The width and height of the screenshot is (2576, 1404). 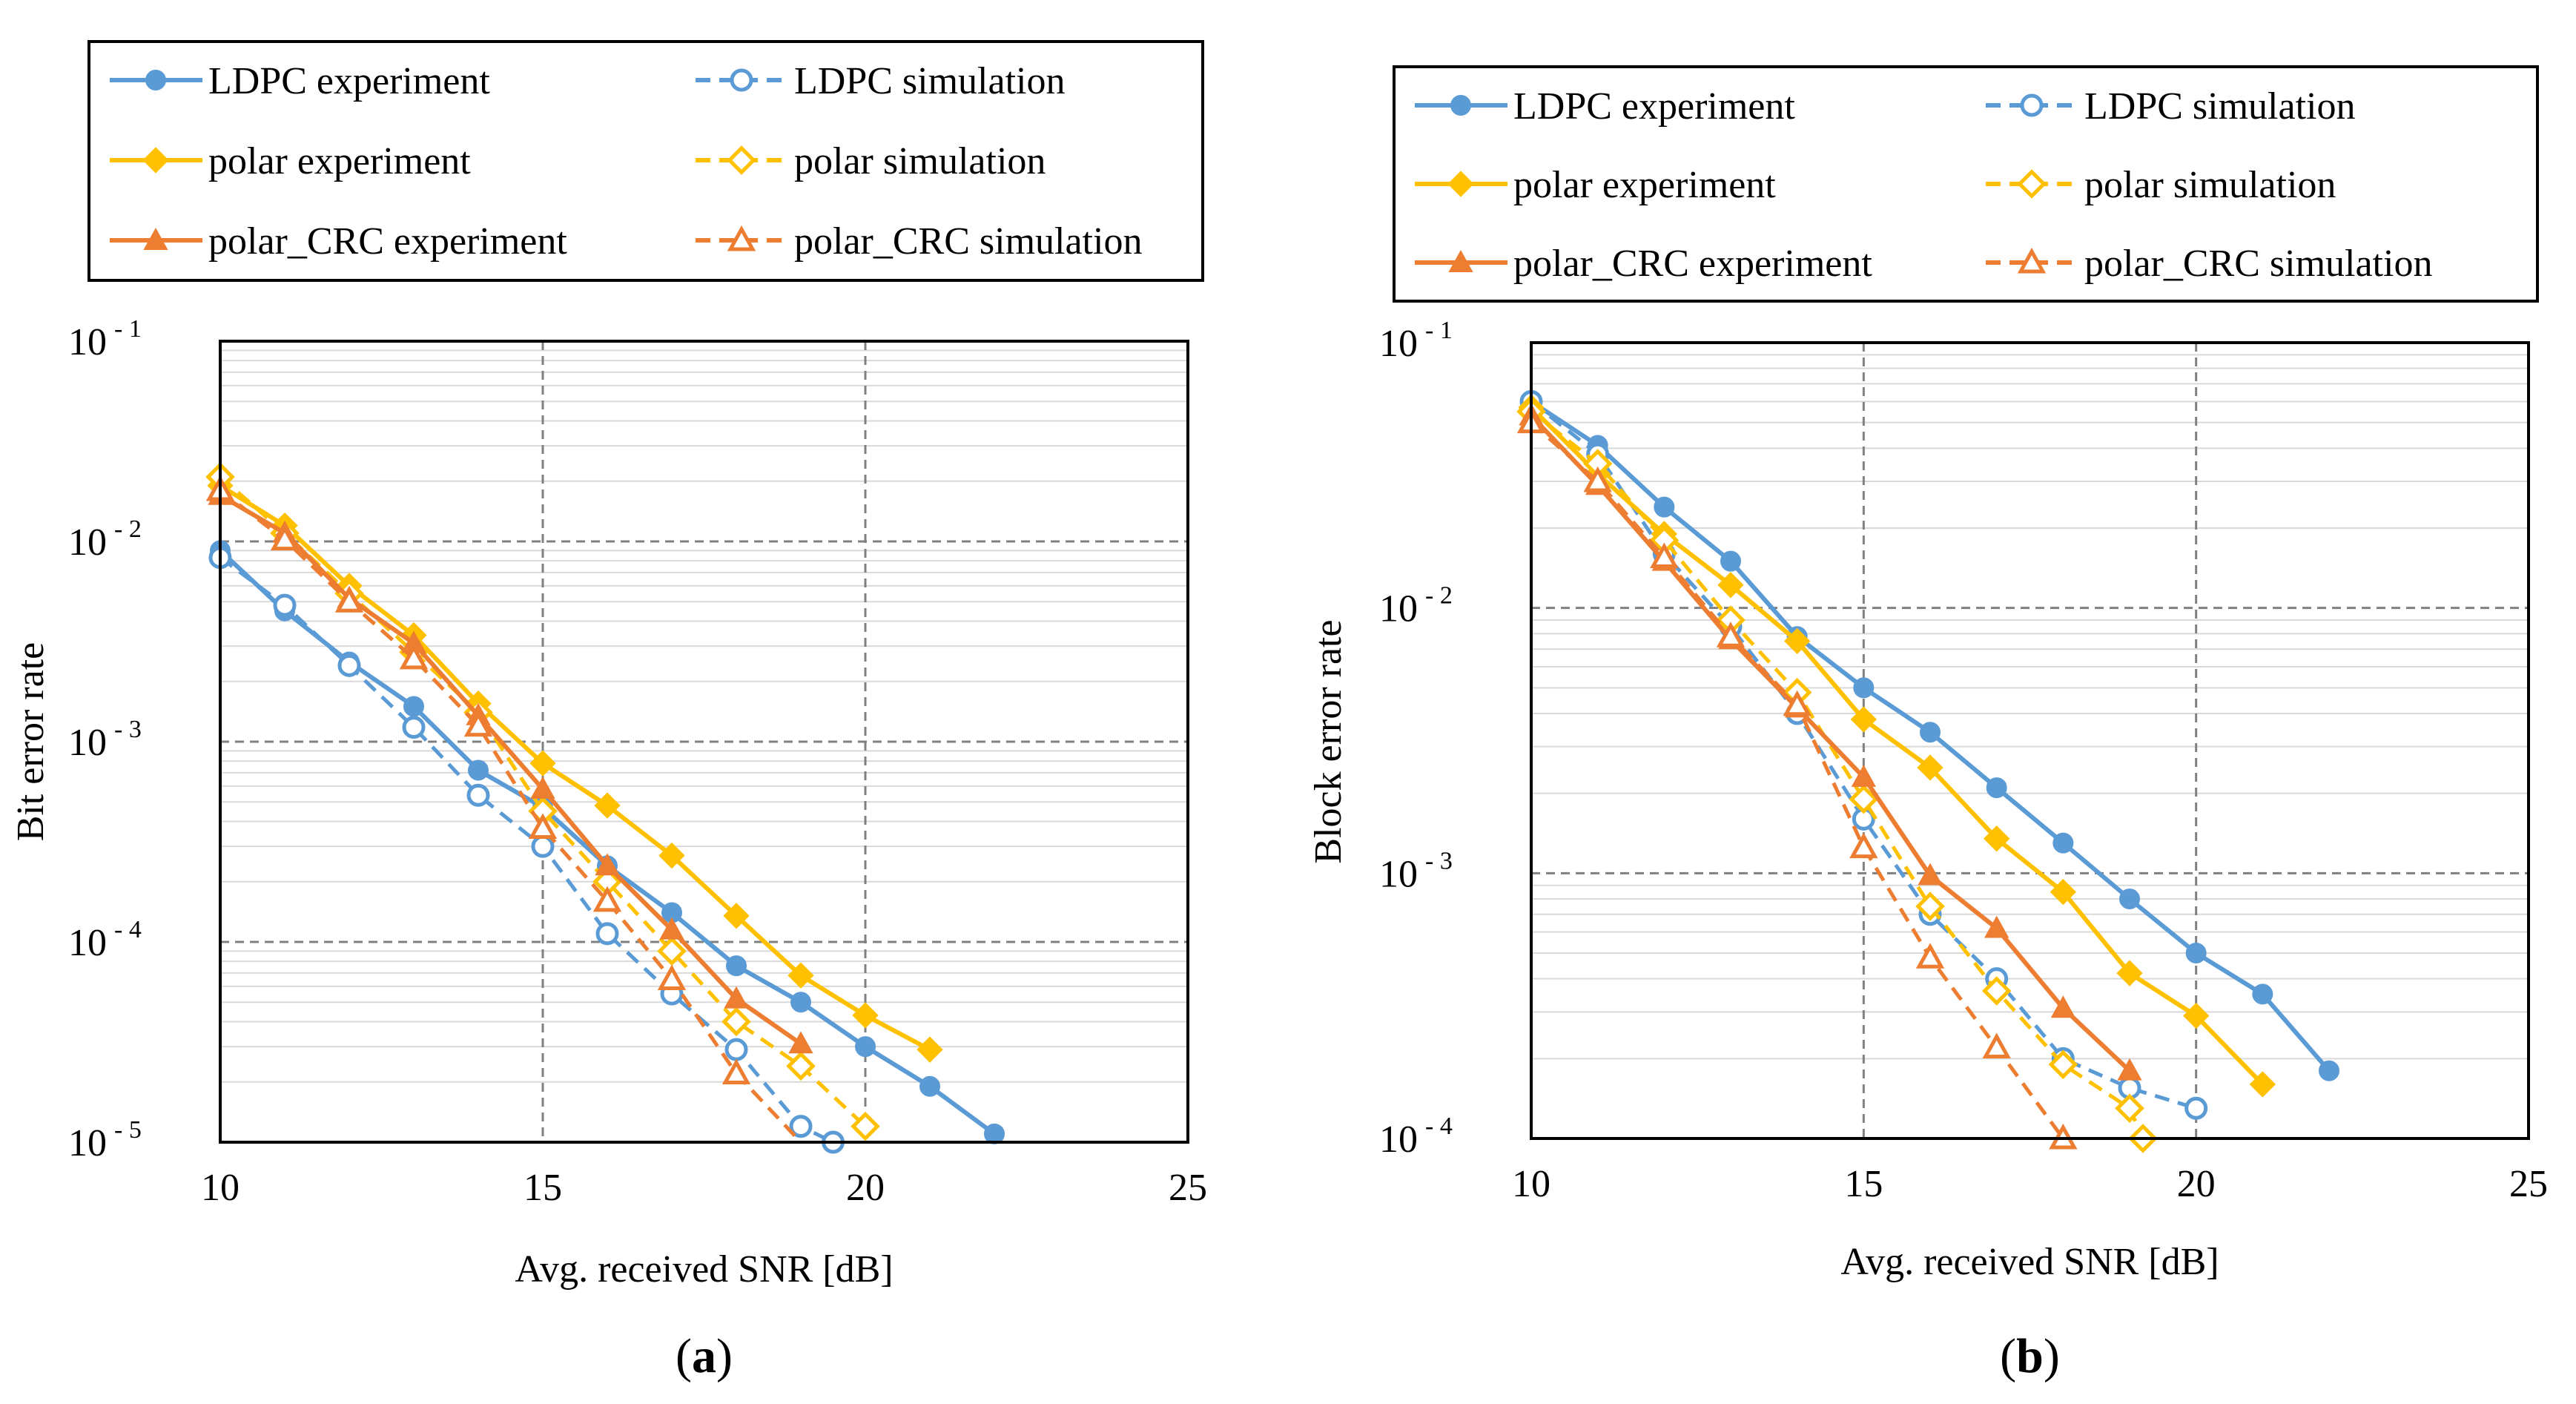 I want to click on panel-caption: (b), so click(x=2030, y=1356).